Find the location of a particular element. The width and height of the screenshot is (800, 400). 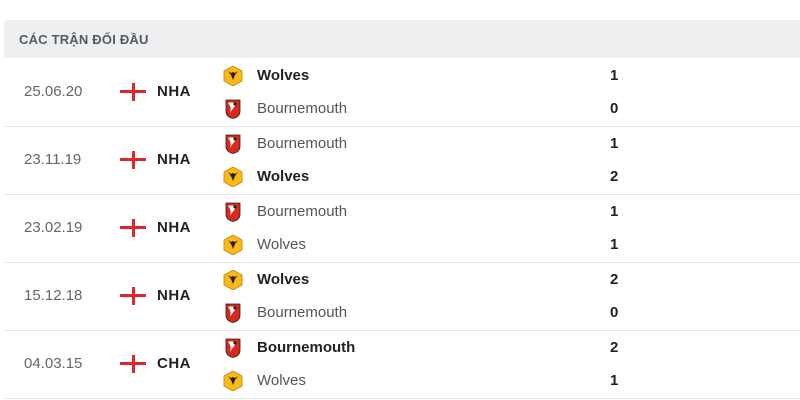

team-line: Bournemouth 2 is located at coordinates (511, 348).